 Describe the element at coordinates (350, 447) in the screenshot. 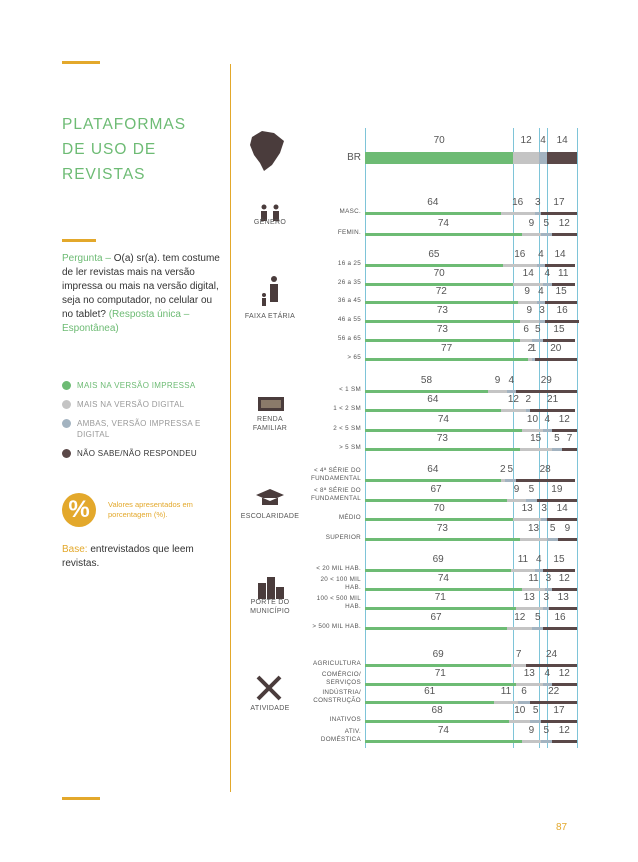

I see `category-label: > 5 SM` at that location.